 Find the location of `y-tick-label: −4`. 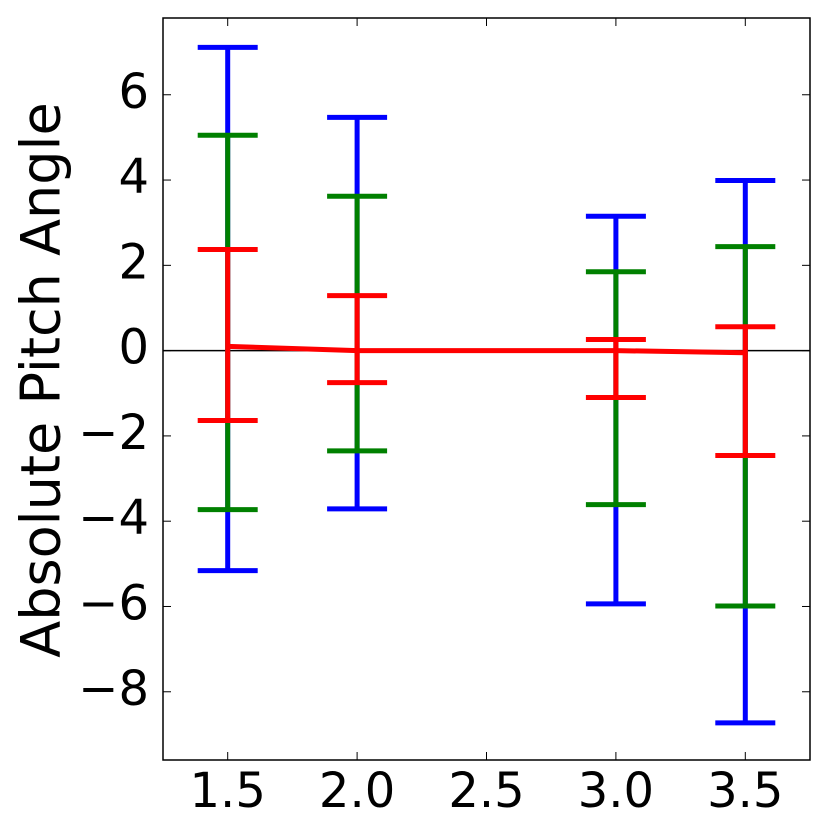

y-tick-label: −4 is located at coordinates (113, 518).